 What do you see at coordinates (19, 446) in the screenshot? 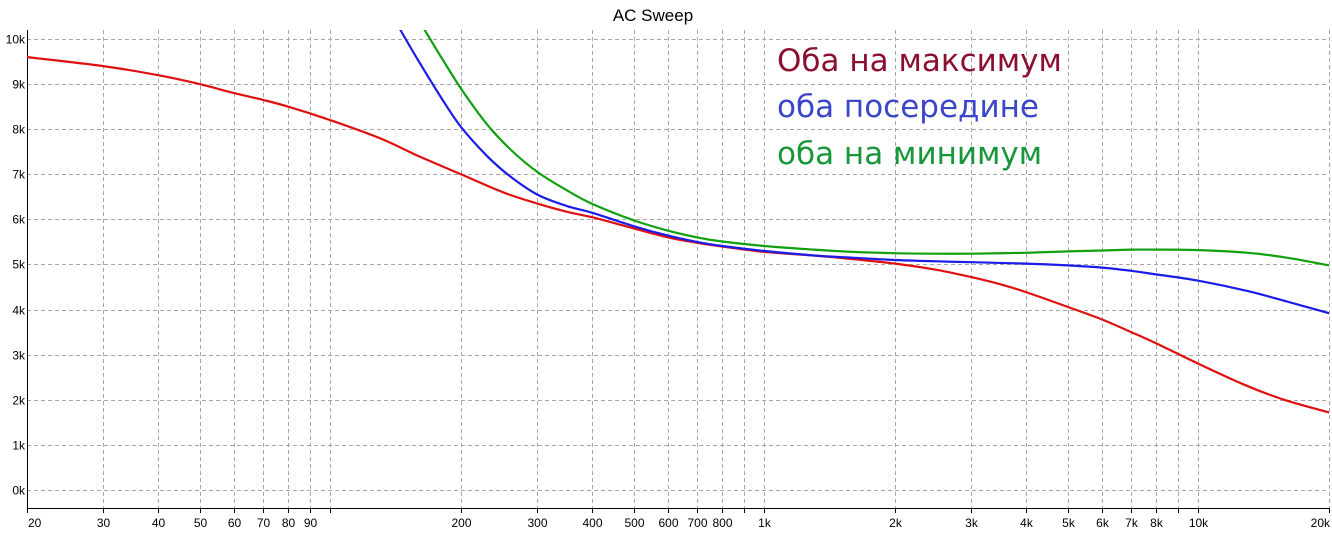
I see `y-tick-label: 1k` at bounding box center [19, 446].